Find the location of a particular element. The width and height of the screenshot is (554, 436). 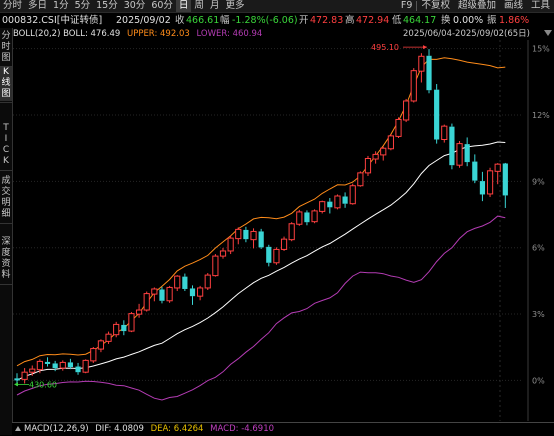

date-range: 2025/06/04-2025/09/02(65日) is located at coordinates (466, 34).